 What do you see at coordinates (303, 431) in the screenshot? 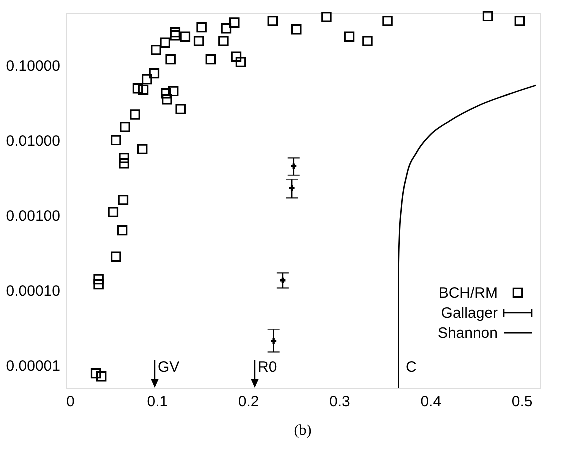
I see `text: (b)` at bounding box center [303, 431].